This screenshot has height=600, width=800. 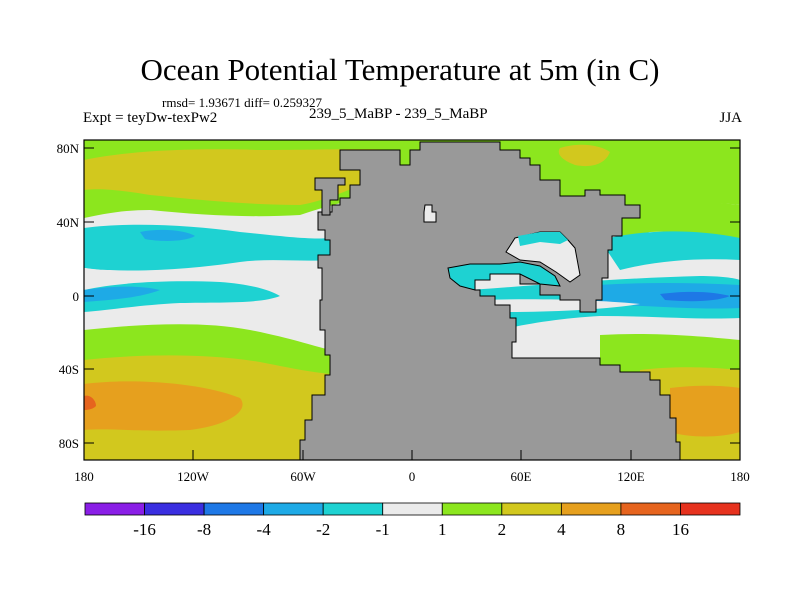 I want to click on region-east-white-strip, so click(x=560, y=305).